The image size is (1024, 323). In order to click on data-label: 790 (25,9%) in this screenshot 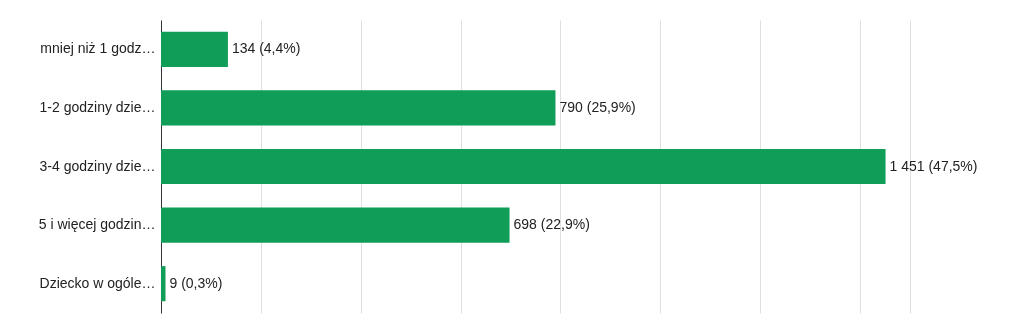, I will do `click(597, 106)`.